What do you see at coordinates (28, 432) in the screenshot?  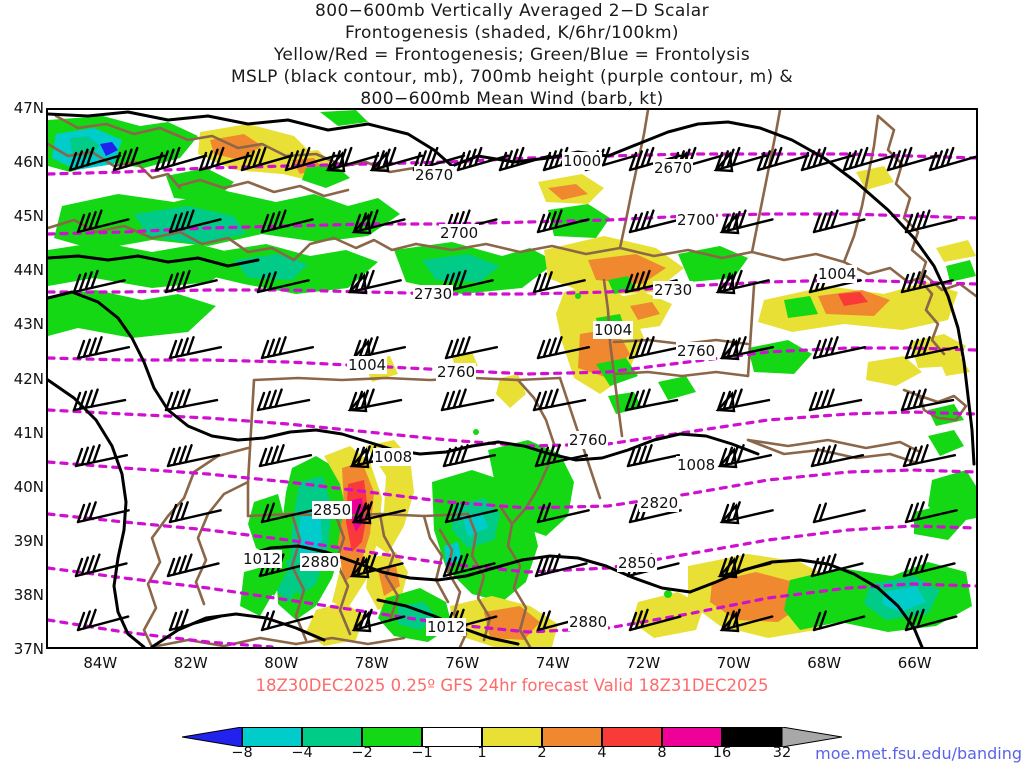 I see `lat-tick-label: 41N` at bounding box center [28, 432].